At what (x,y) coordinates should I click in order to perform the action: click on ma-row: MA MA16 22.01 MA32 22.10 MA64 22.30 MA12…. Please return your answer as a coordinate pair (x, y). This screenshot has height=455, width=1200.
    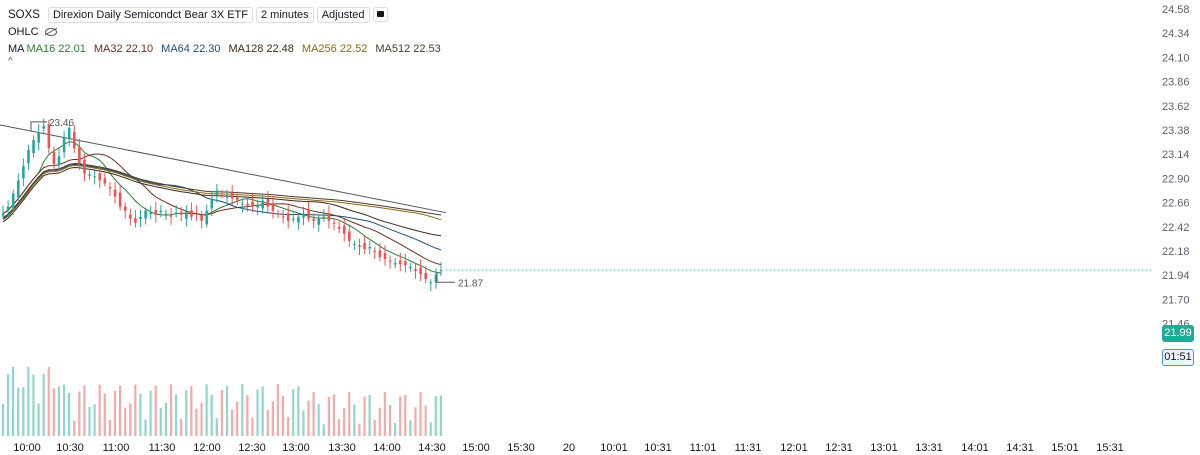
    Looking at the image, I should click on (228, 48).